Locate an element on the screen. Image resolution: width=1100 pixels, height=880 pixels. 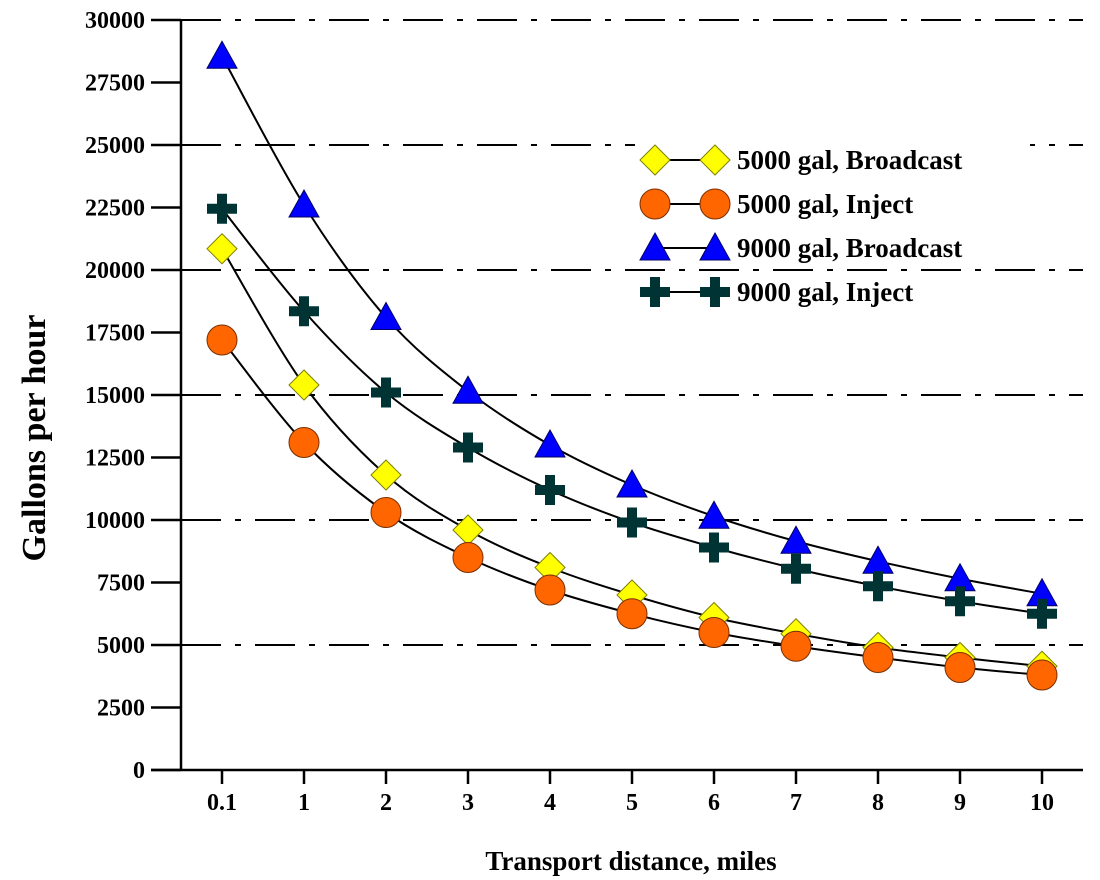
y-tick-label: 2500 is located at coordinates (121, 709).